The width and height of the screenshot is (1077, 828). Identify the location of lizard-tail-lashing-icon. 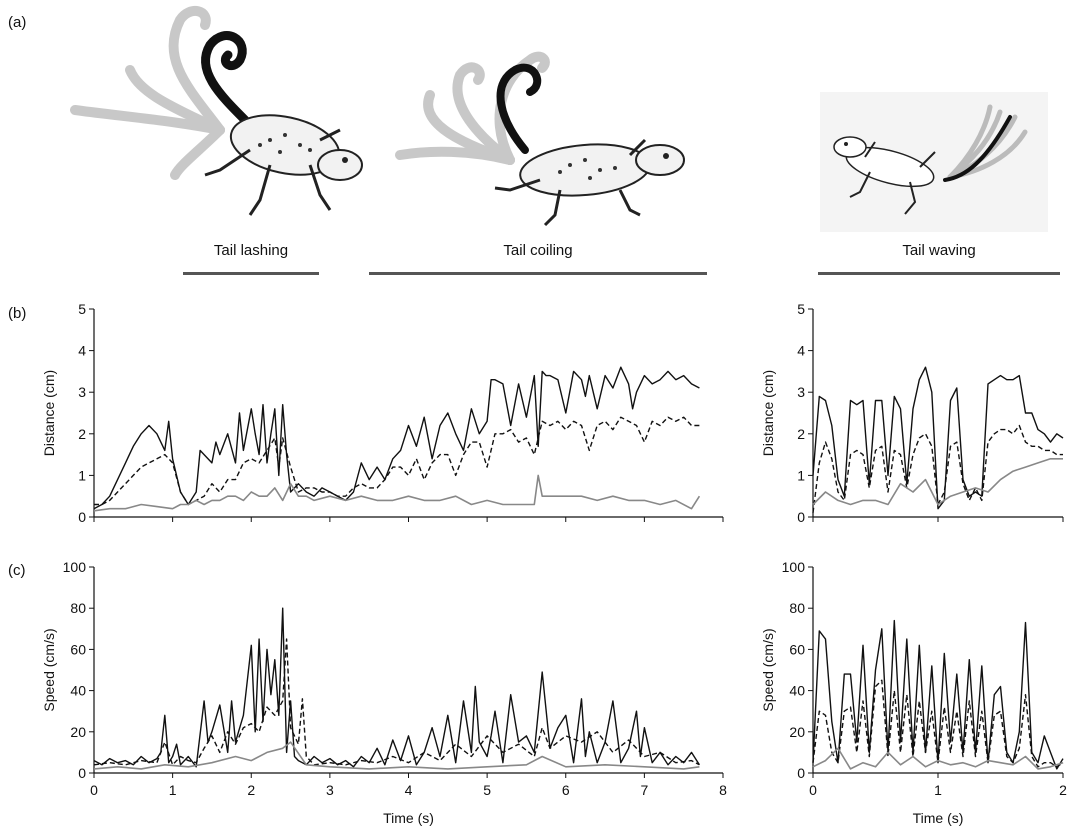
(216, 111).